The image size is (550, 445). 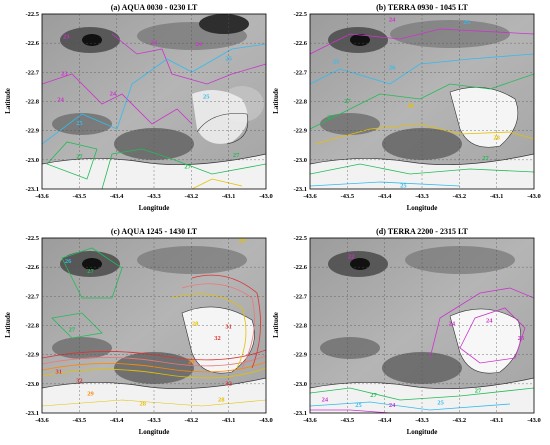 What do you see at coordinates (276, 101) in the screenshot?
I see `panel-b-ylabel: Latitude` at bounding box center [276, 101].